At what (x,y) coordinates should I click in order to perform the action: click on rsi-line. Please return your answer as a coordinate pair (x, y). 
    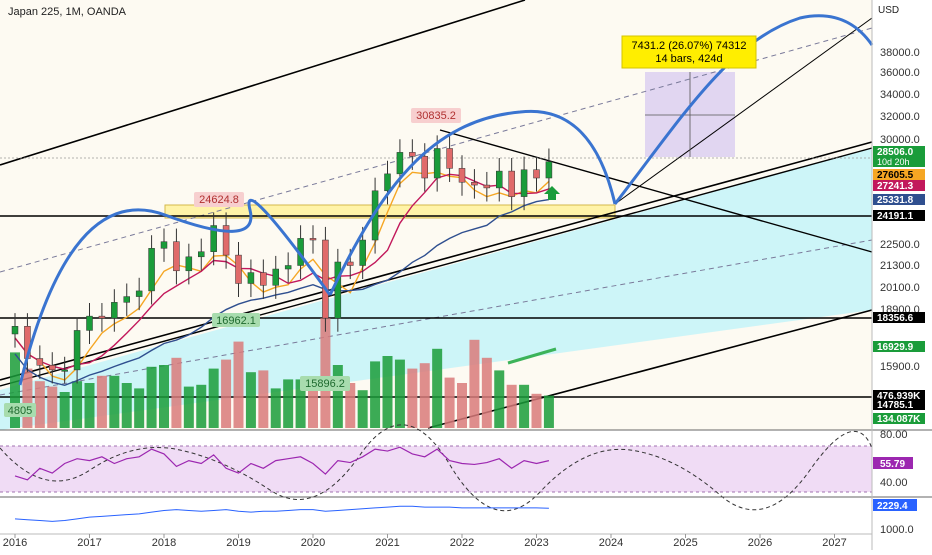
    Looking at the image, I should click on (282, 463).